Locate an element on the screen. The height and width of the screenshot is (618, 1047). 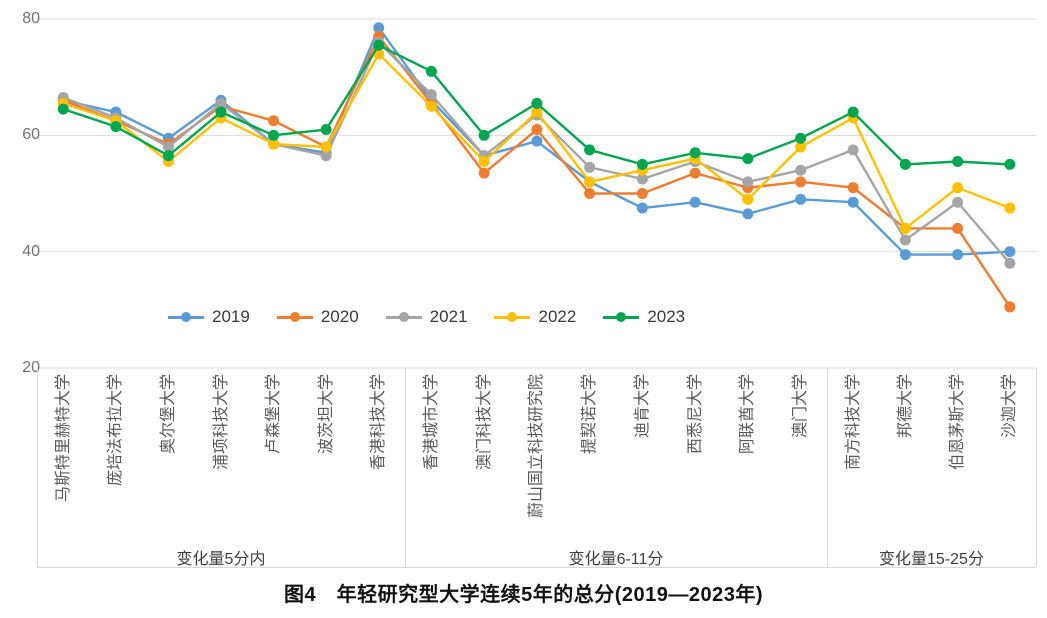
legend-item-2021: 2021 is located at coordinates (426, 317).